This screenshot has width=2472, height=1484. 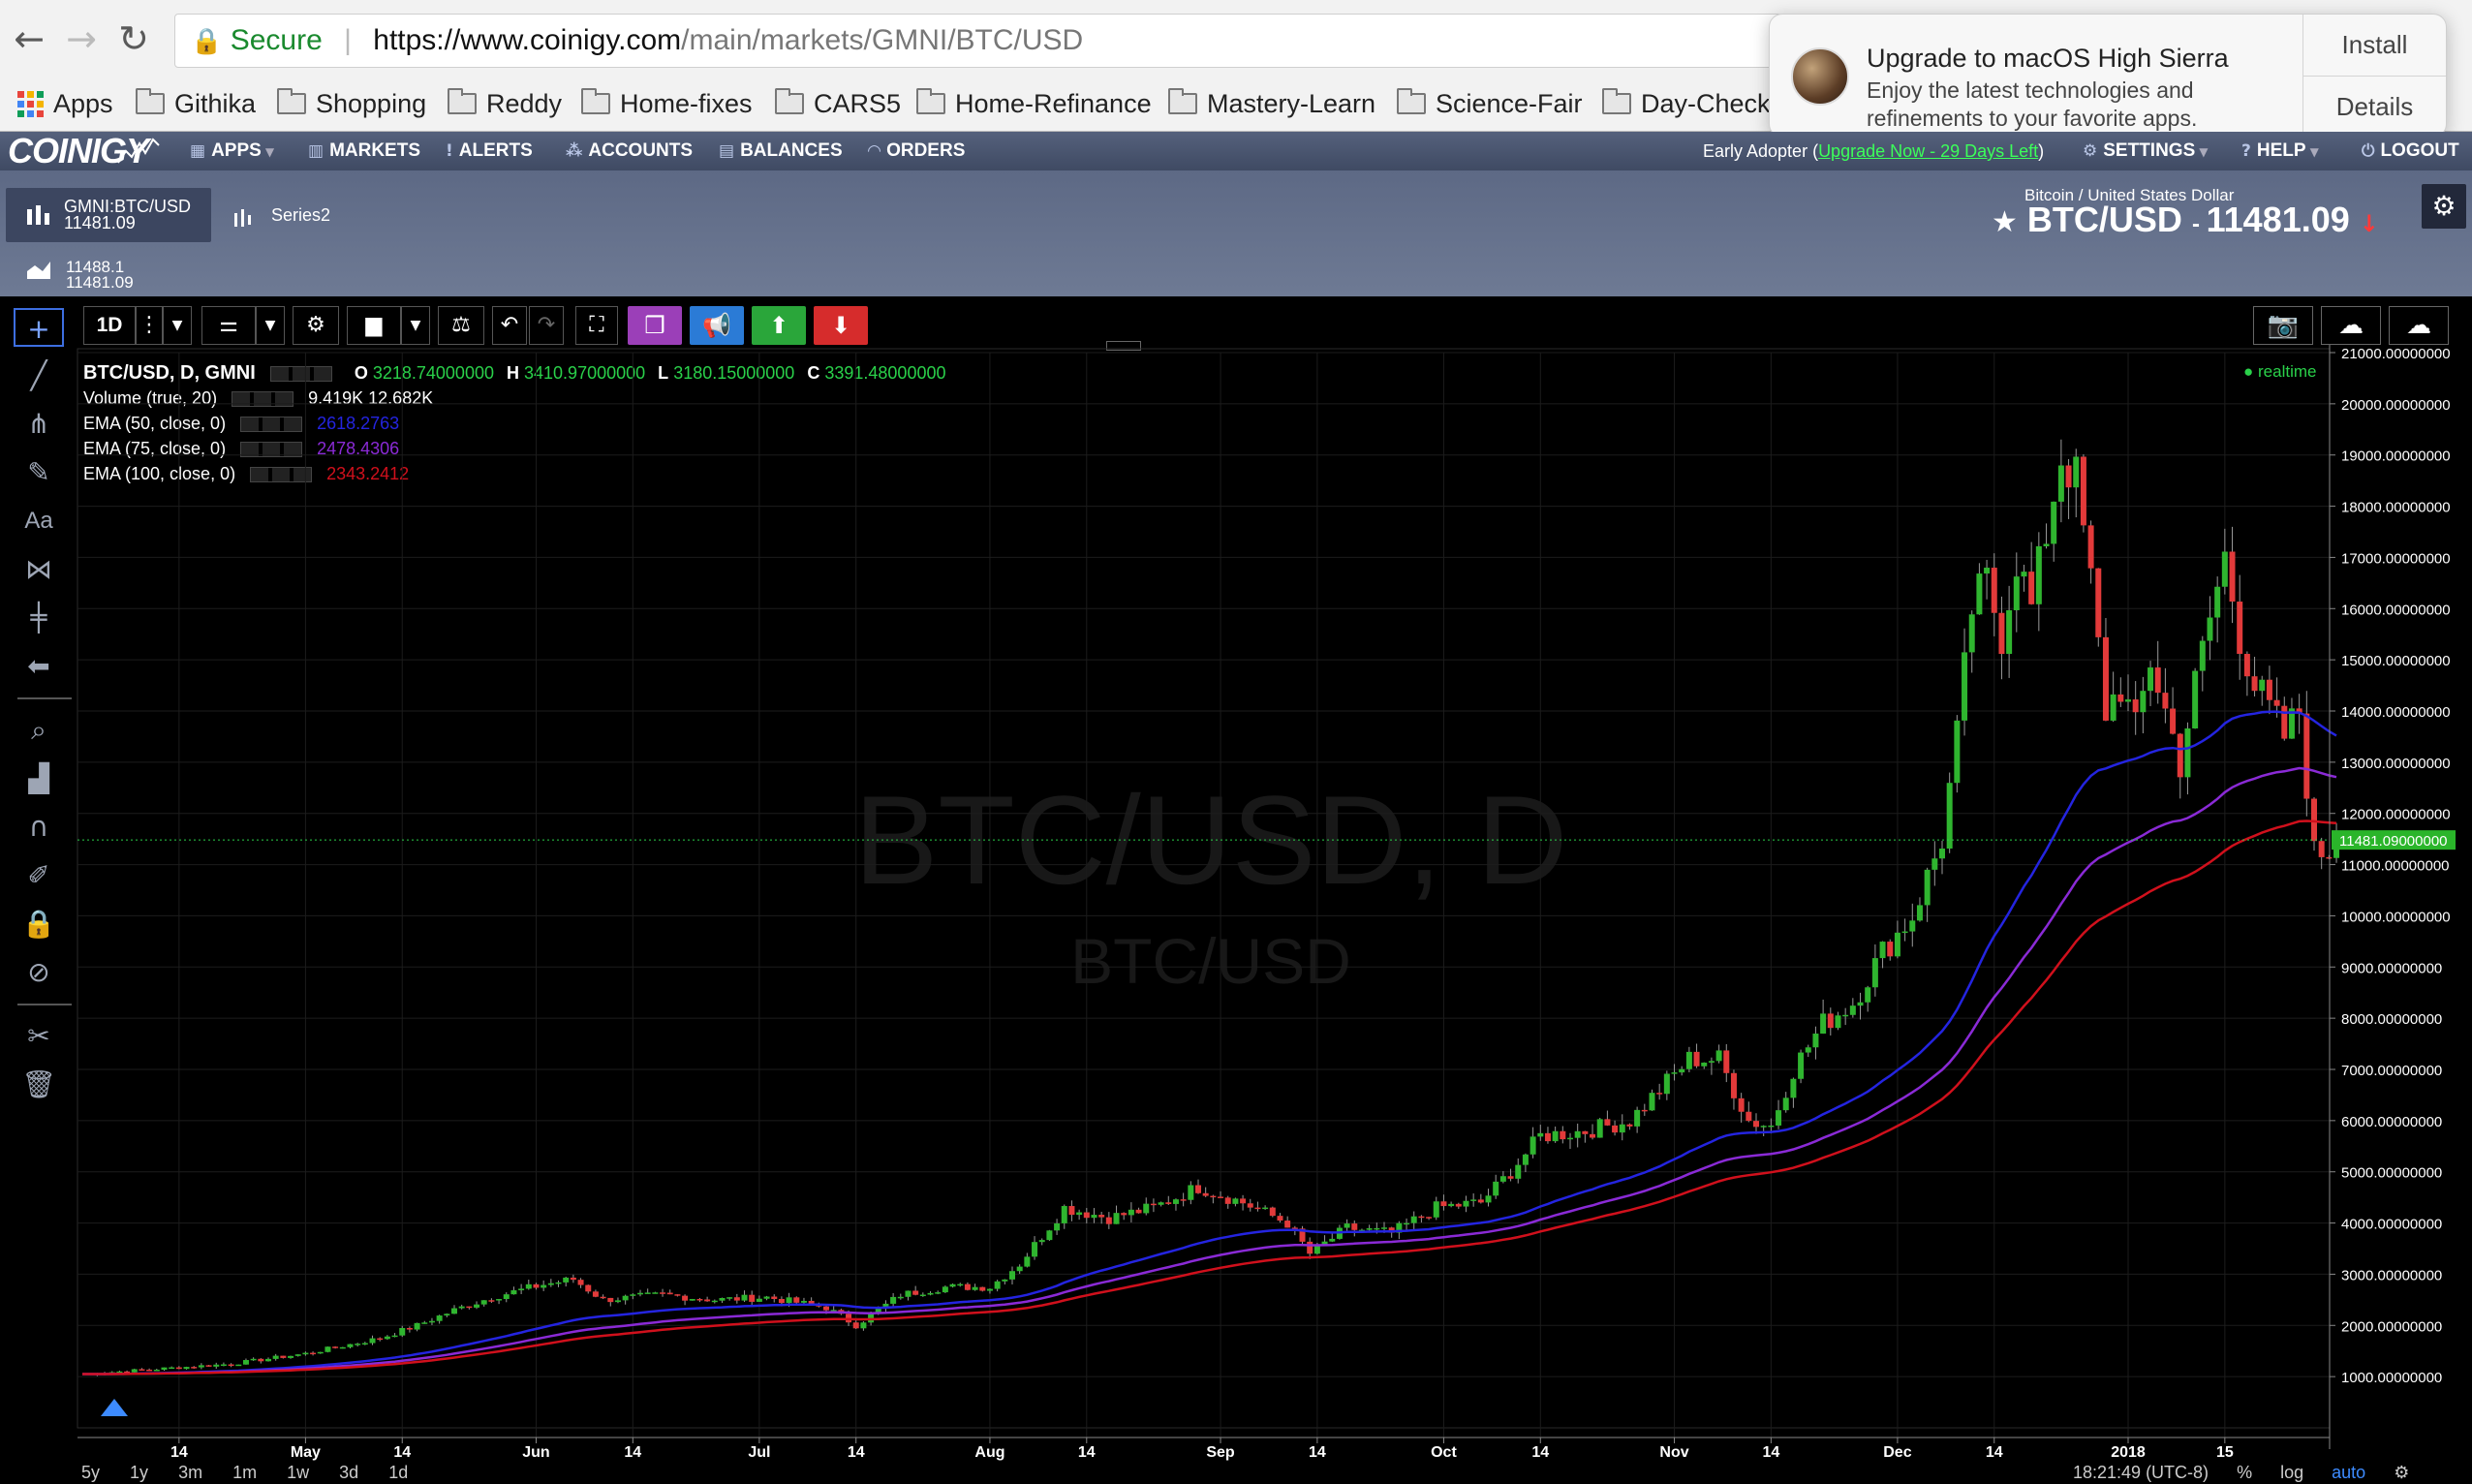 I want to click on volume-label: Volume (true, 20), so click(x=150, y=398).